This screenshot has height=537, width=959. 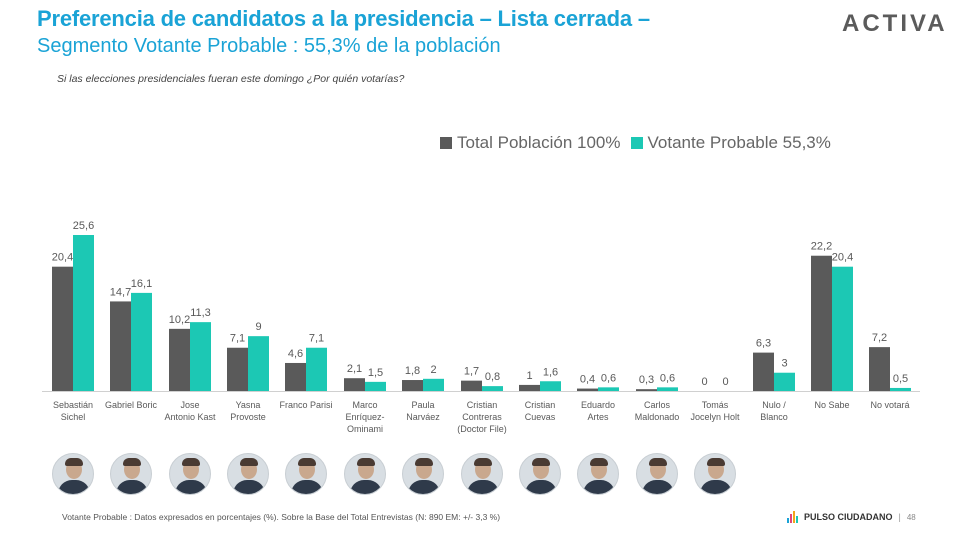 What do you see at coordinates (366, 462) in the screenshot?
I see `enriquez-ominami-photo-hair` at bounding box center [366, 462].